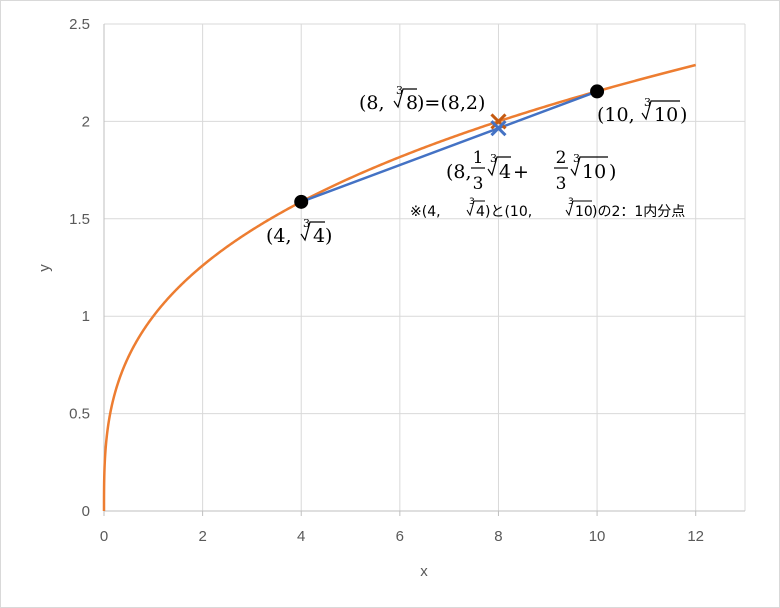 The image size is (780, 608). What do you see at coordinates (412, 103) in the screenshot?
I see `label-p8-rad: 8` at bounding box center [412, 103].